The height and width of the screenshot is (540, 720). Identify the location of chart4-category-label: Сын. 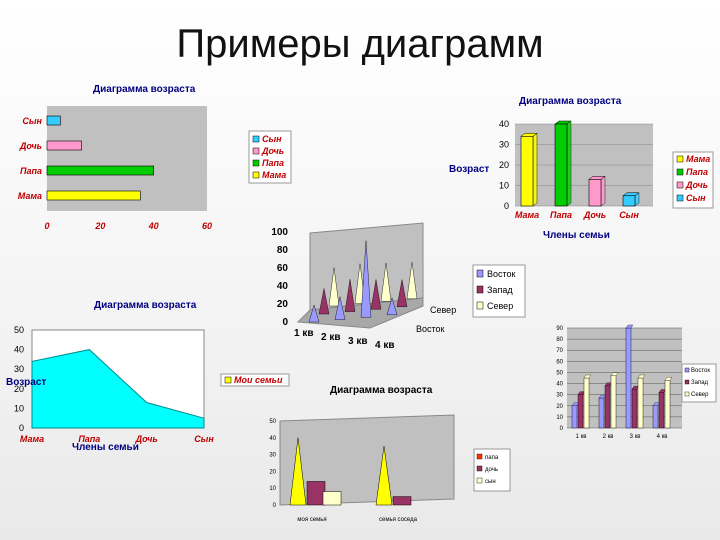
(204, 439).